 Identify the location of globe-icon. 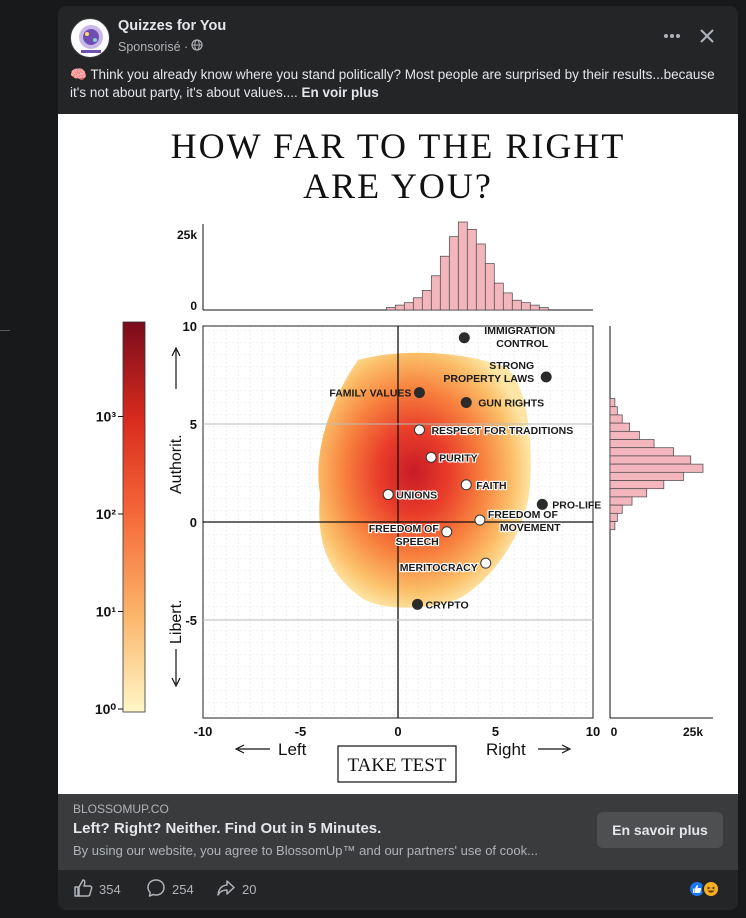
(197, 46).